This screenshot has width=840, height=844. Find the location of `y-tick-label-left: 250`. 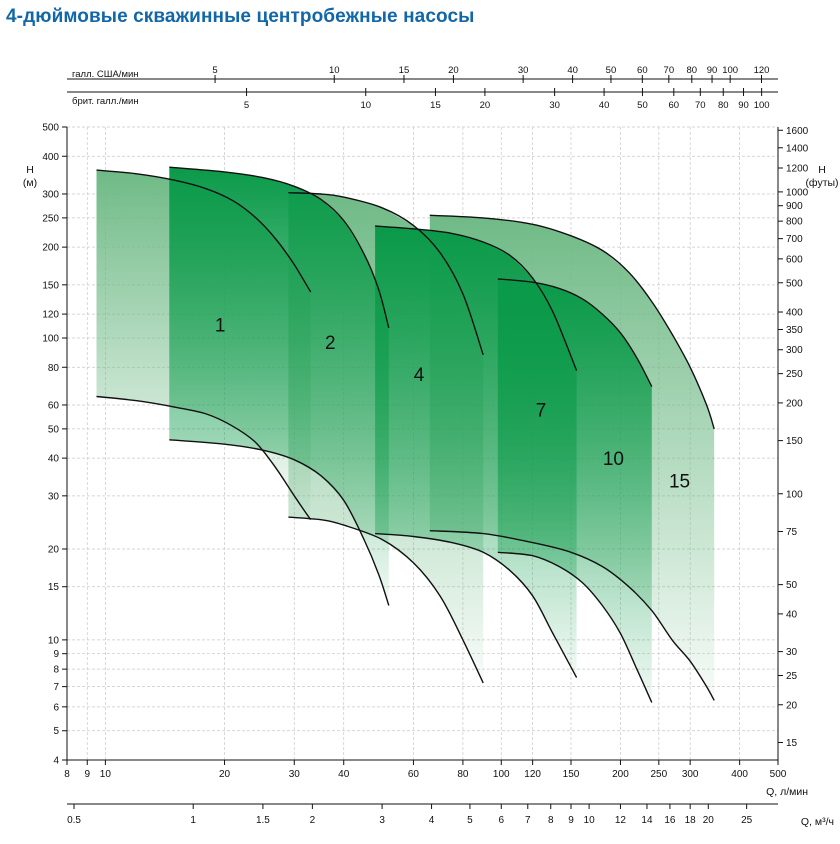

y-tick-label-left: 250 is located at coordinates (50, 218).